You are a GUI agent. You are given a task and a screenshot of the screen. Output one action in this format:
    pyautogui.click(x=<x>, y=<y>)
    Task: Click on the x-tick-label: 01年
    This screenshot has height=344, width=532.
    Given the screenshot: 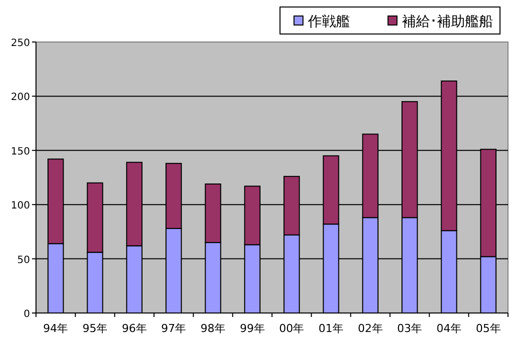 What is the action you would take?
    pyautogui.click(x=331, y=328)
    